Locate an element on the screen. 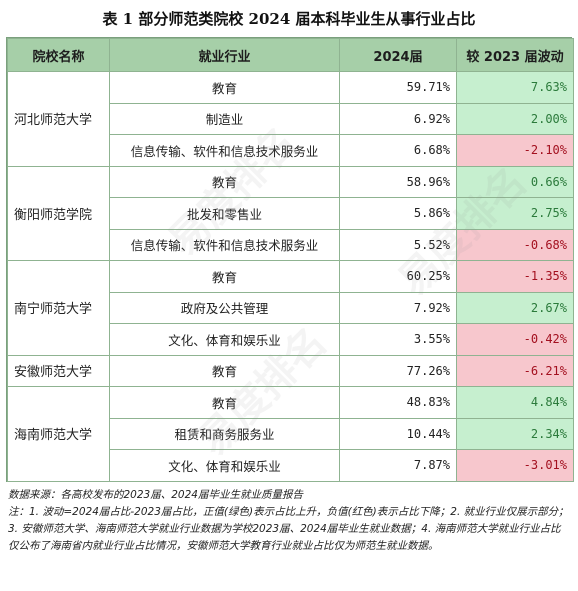 Image resolution: width=578 pixels, height=591 pixels. change-cell: -0.42% is located at coordinates (515, 339).